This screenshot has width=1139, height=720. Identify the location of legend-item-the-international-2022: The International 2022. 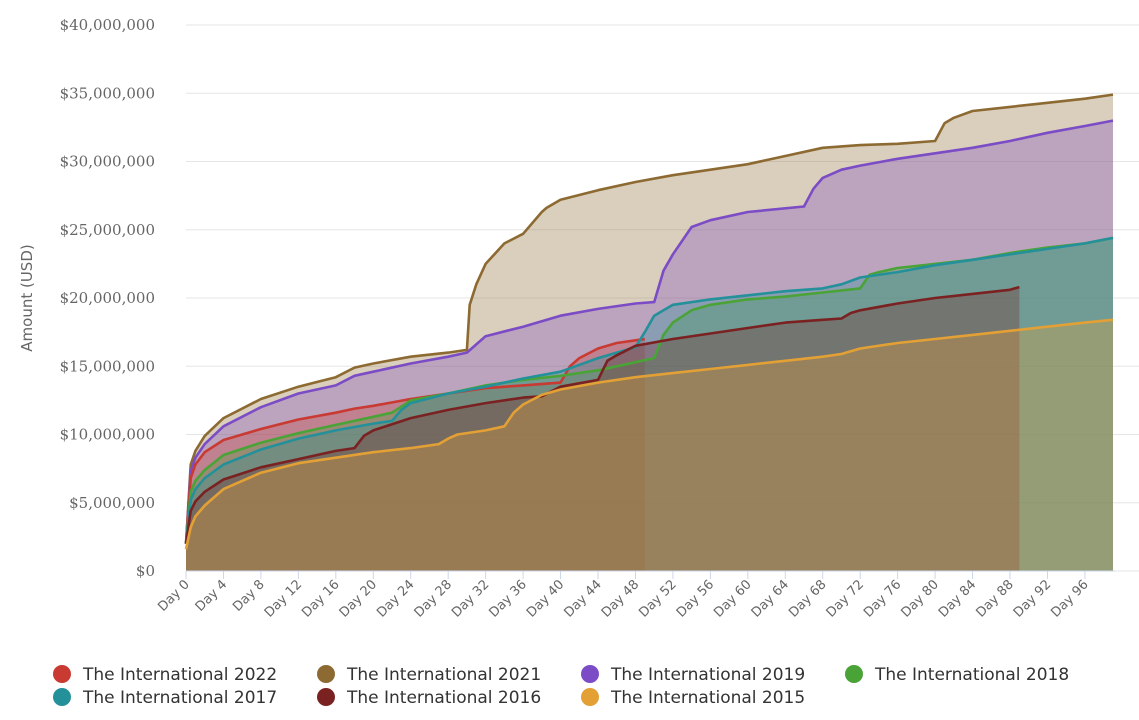
(165, 675).